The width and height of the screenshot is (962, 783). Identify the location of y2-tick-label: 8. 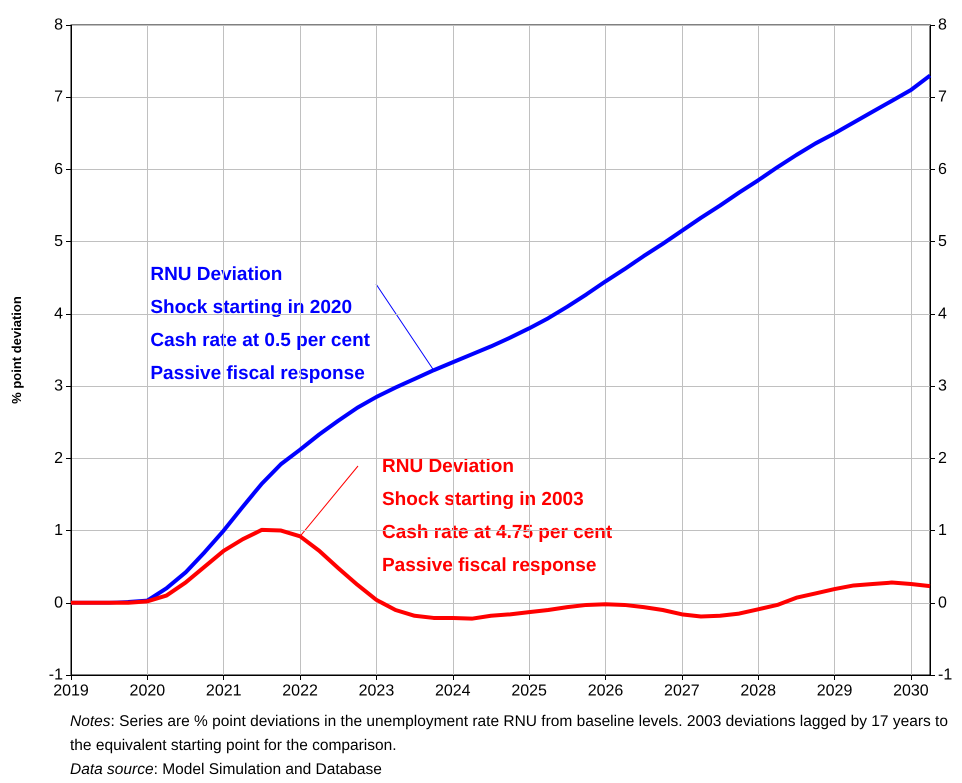
(942, 25).